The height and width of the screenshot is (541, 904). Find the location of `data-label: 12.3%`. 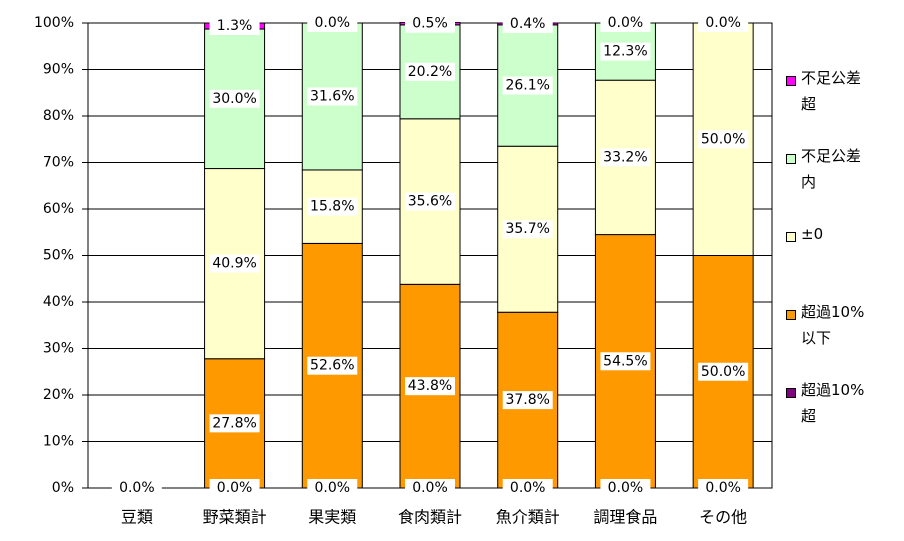

data-label: 12.3% is located at coordinates (625, 52).